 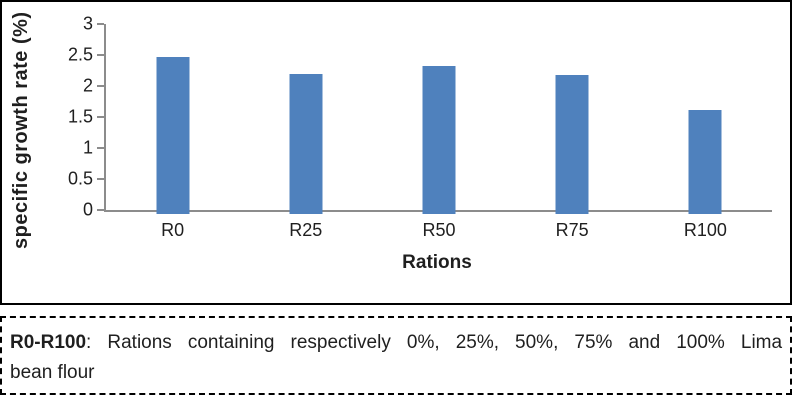 I want to click on x-axis-title: Rations, so click(x=437, y=262).